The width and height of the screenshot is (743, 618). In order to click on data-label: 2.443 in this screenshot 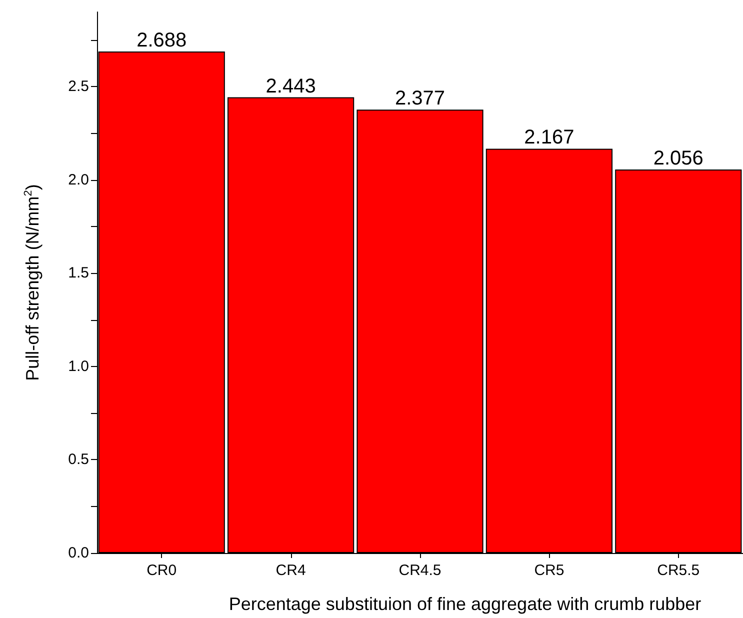, I will do `click(291, 86)`.